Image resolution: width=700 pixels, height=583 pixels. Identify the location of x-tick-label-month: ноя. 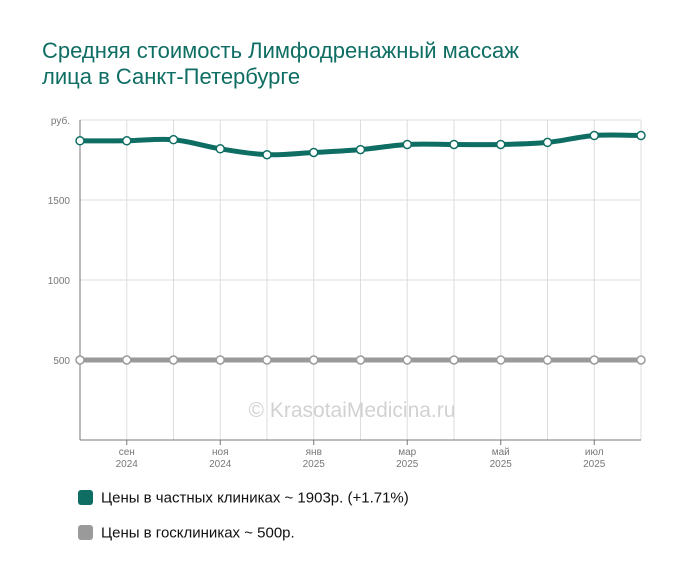
(220, 452).